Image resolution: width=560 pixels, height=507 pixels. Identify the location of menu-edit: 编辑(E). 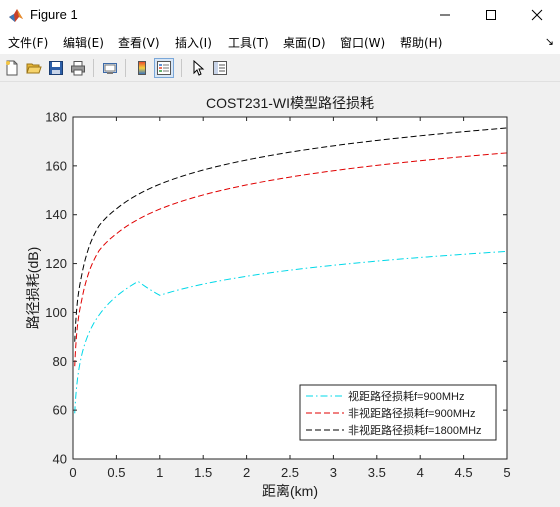
(83, 43).